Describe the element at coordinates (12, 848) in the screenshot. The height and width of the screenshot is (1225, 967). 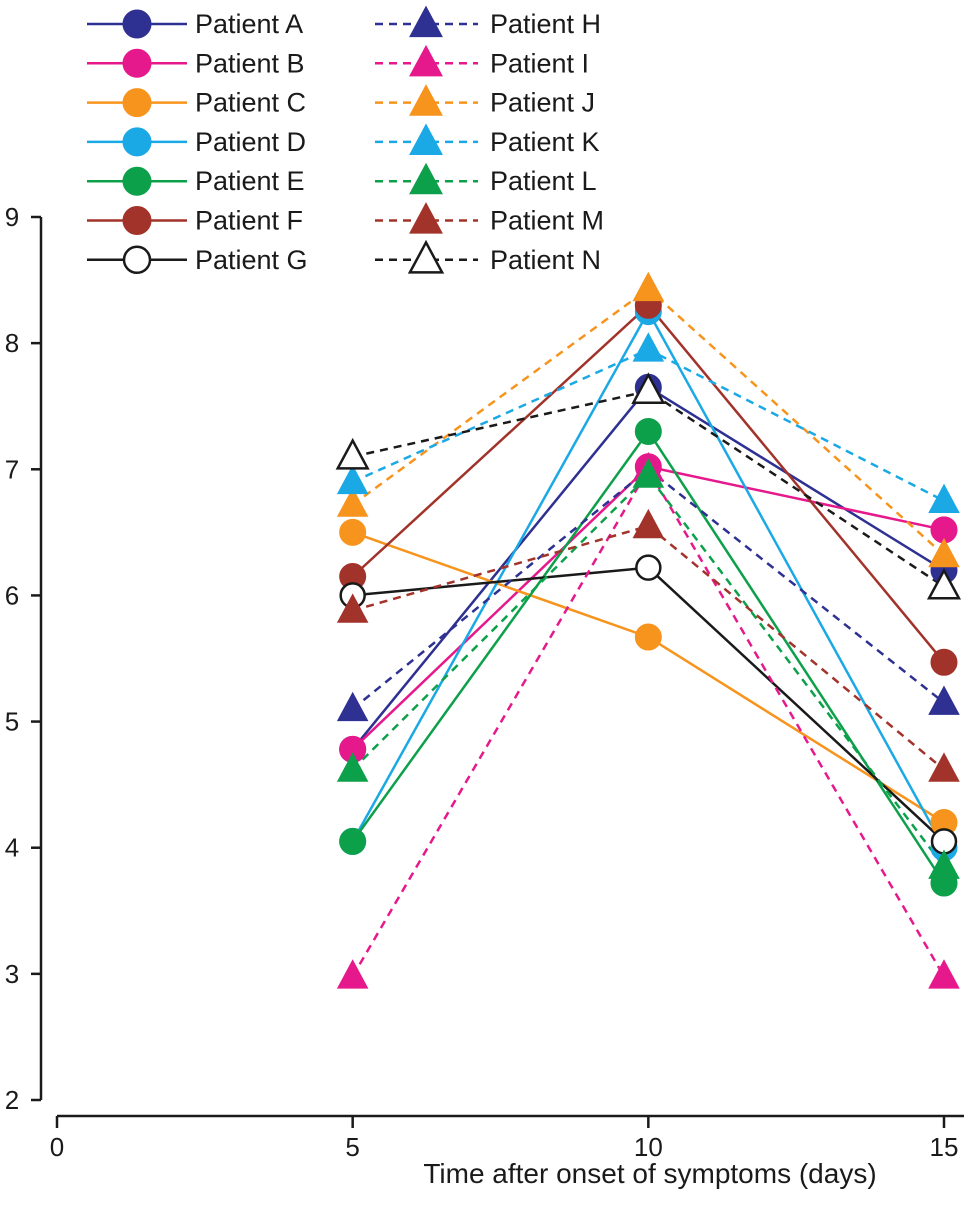
I see `y-tick-label: 4` at that location.